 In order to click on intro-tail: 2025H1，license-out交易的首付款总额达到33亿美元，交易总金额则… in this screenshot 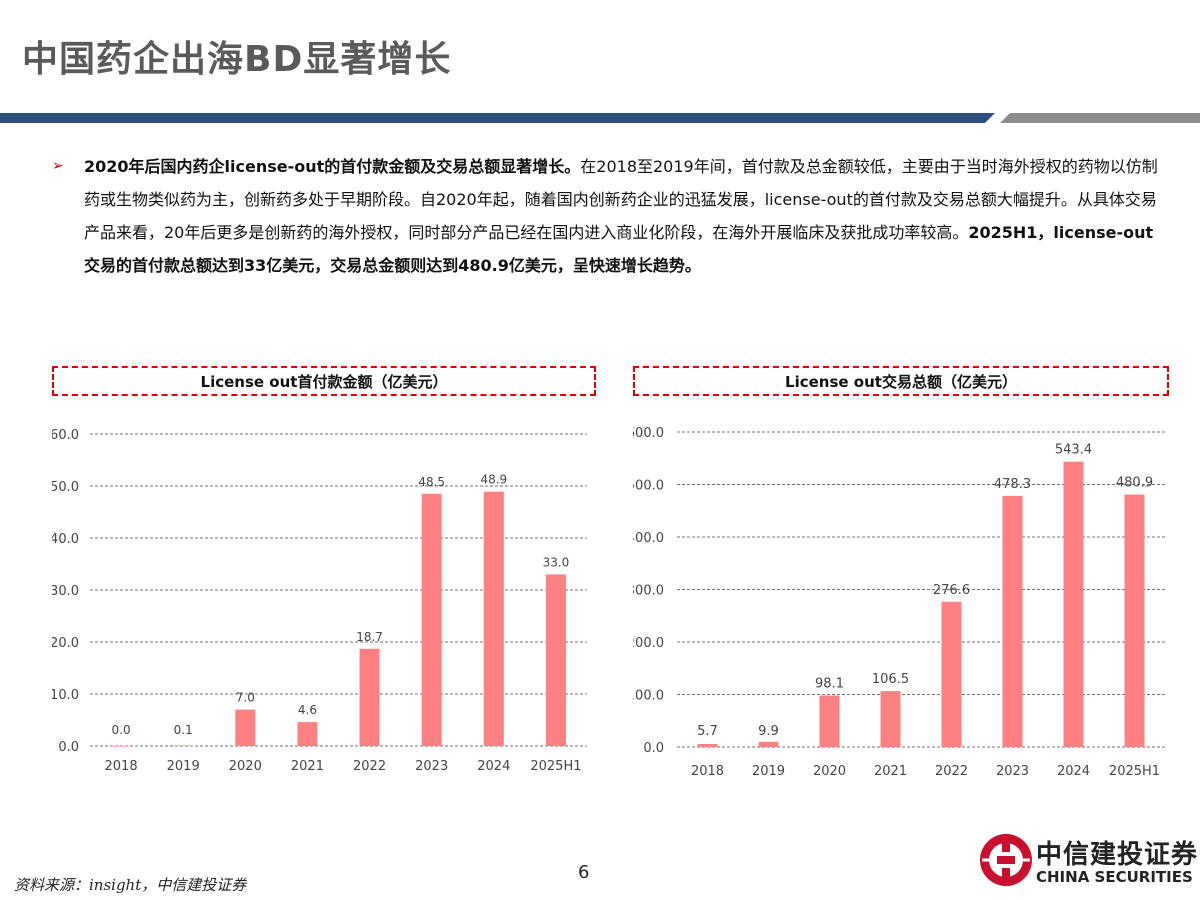, I will do `click(619, 249)`.